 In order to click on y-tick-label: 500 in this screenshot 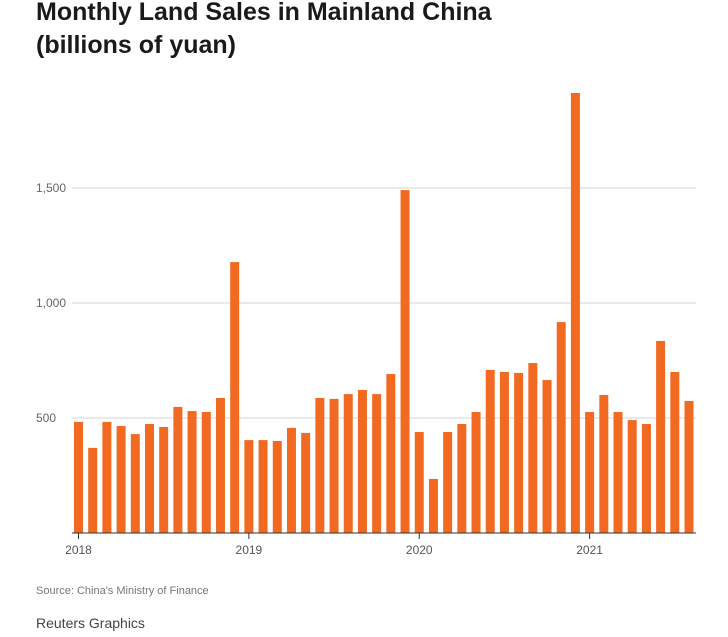, I will do `click(46, 418)`.